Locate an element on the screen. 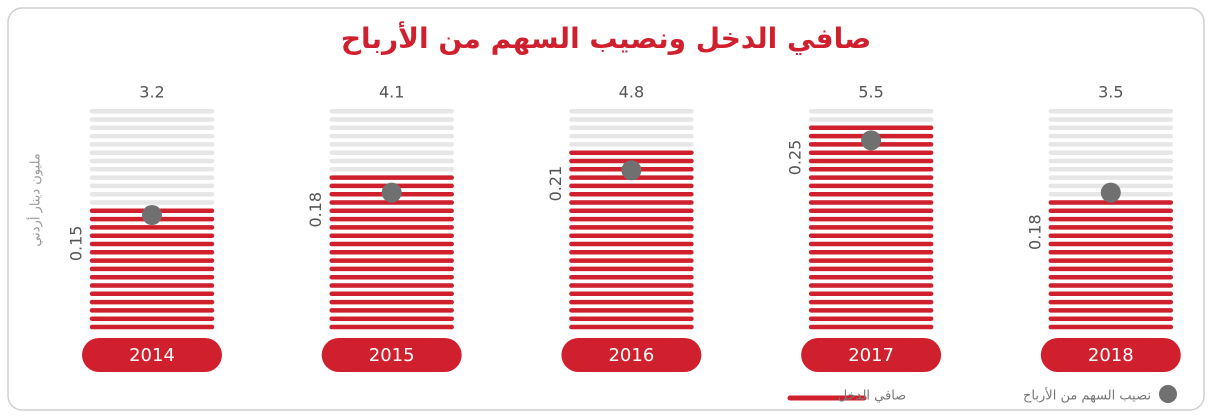 Image resolution: width=1212 pixels, height=418 pixels. legend-dot is located at coordinates (1168, 394).